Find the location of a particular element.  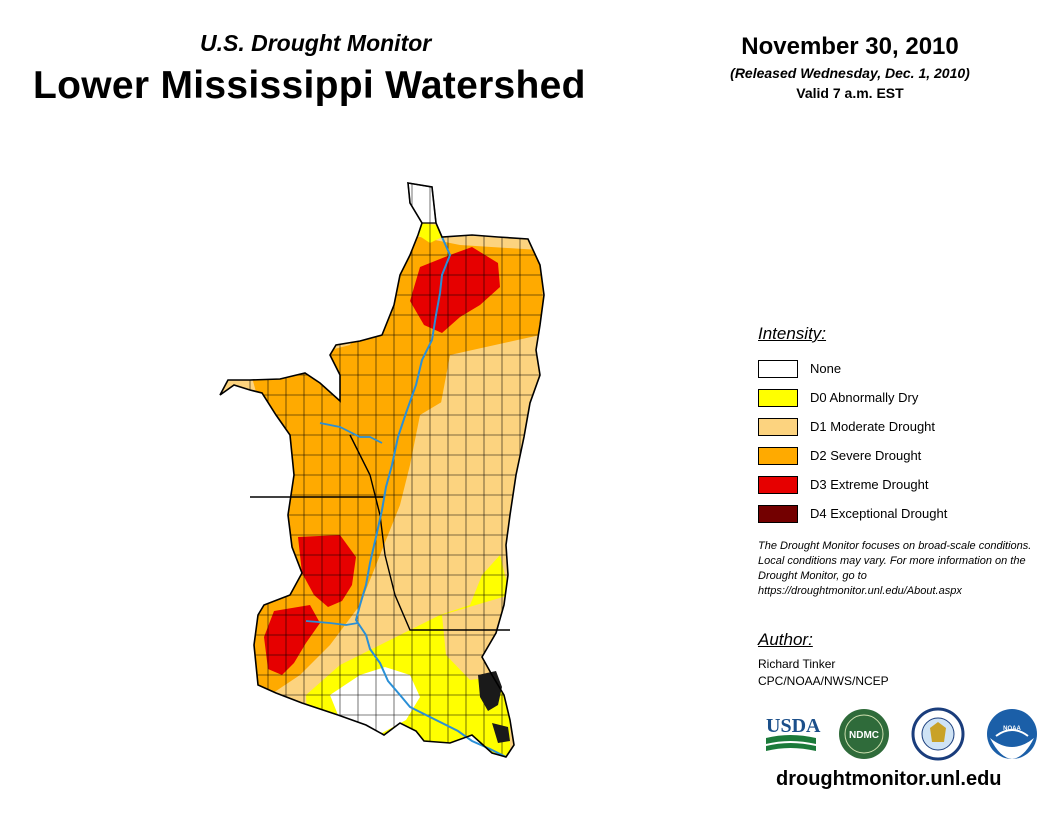

legend-label: D3 Extreme Drought is located at coordinates (869, 484).